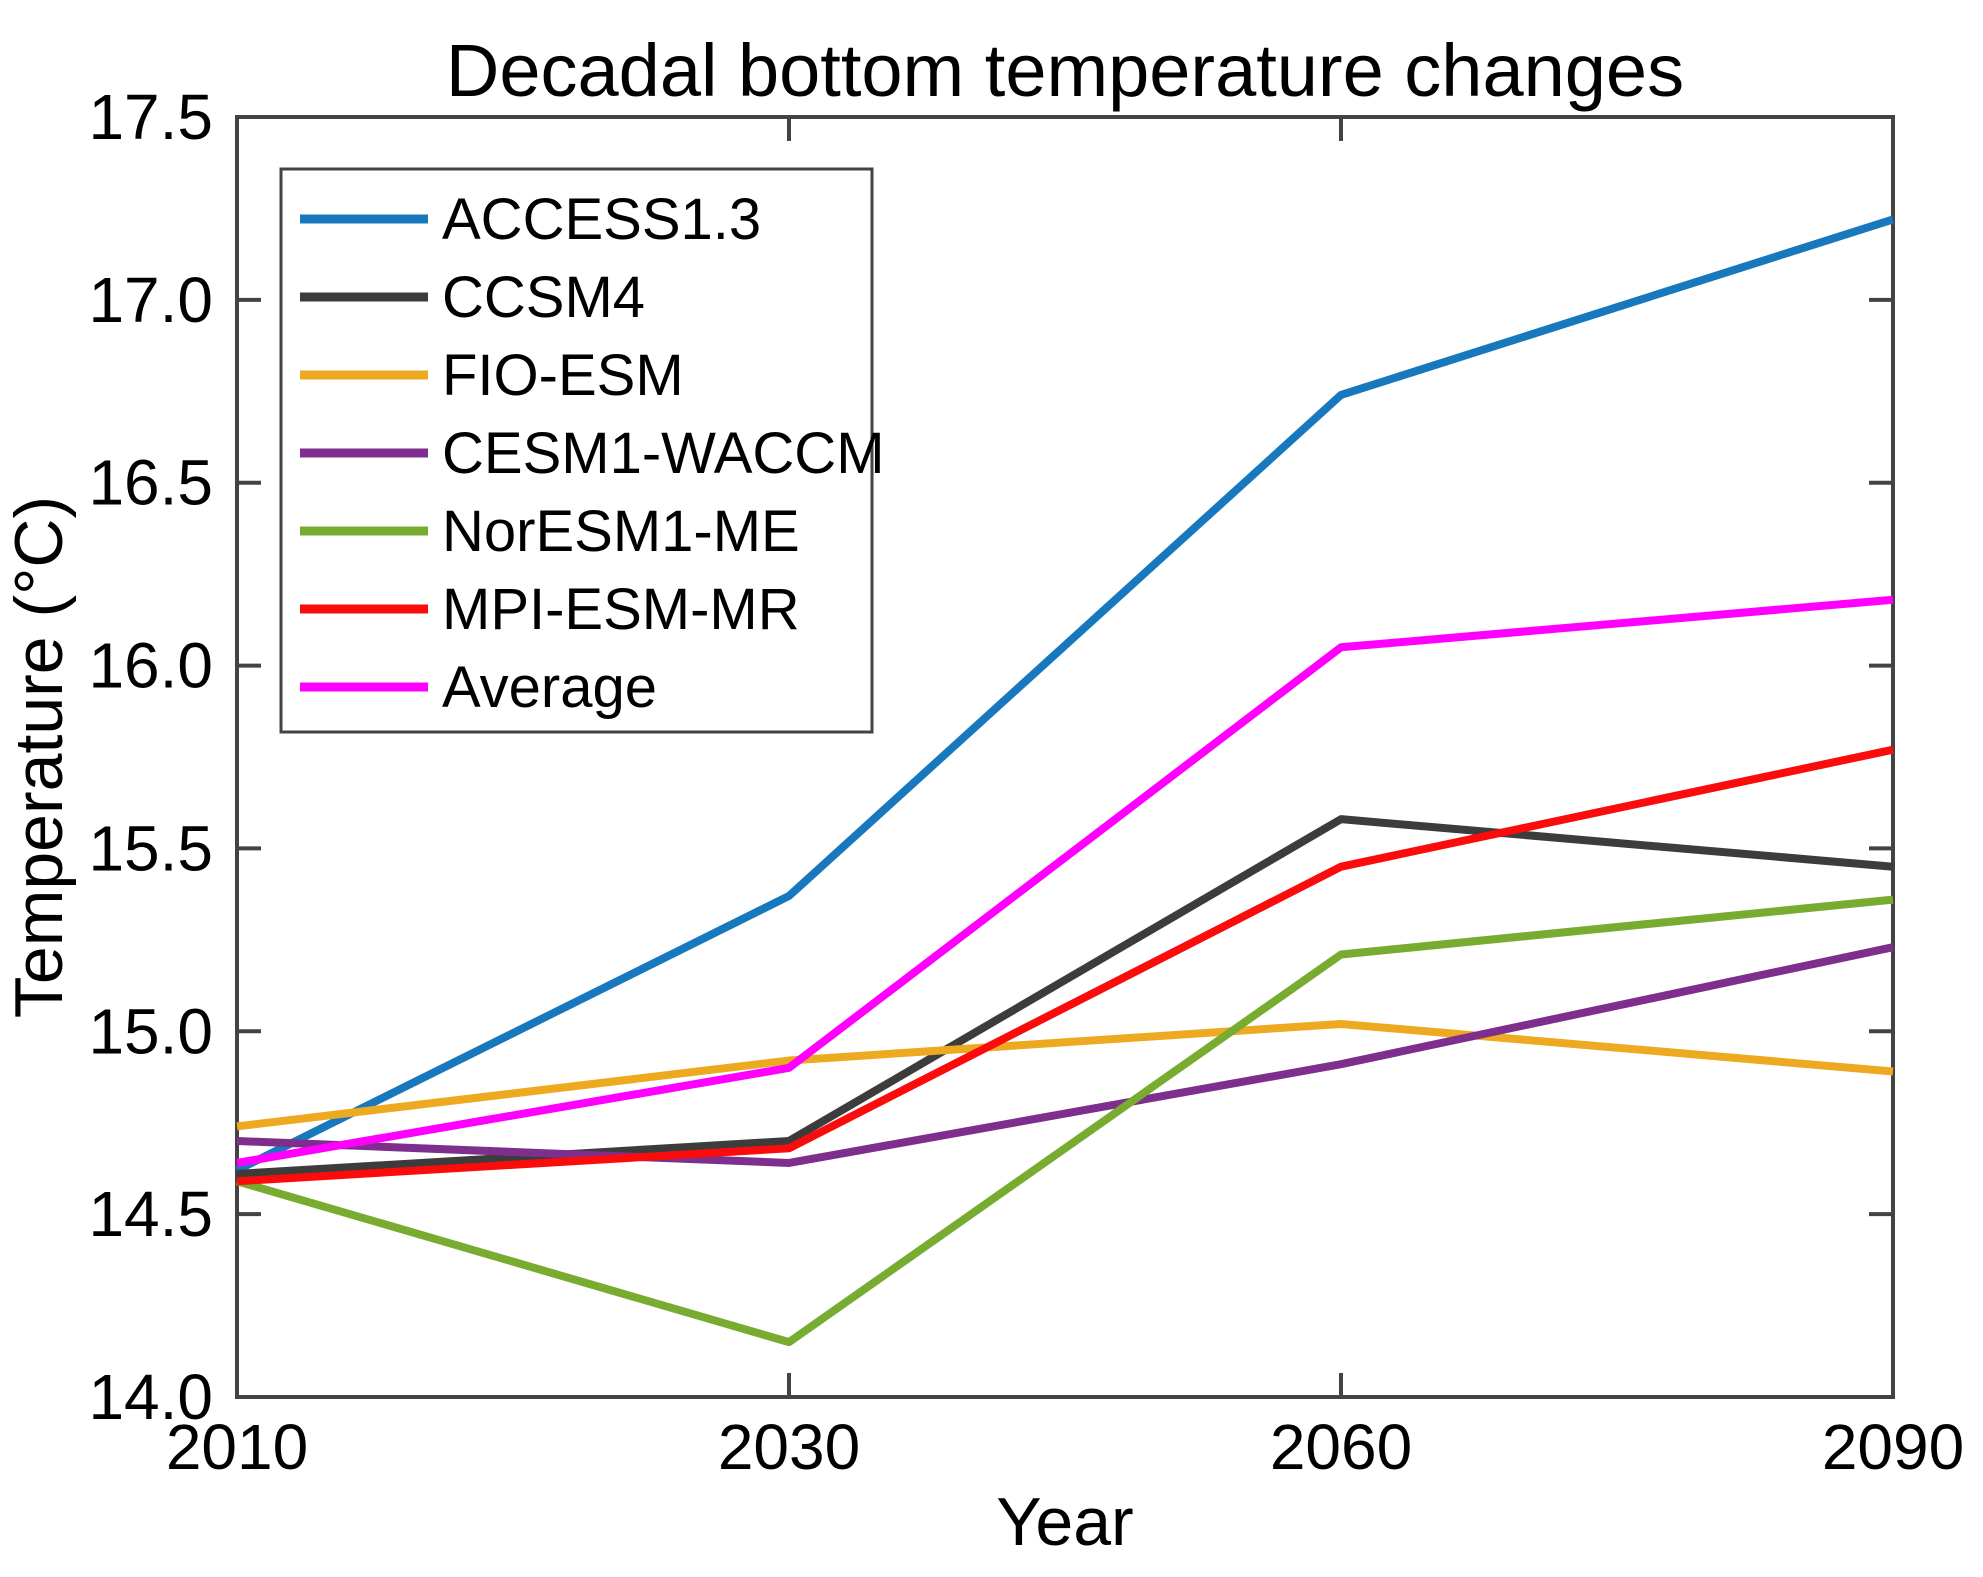 This screenshot has height=1577, width=1983. I want to click on y-tick-label: 17.0, so click(150, 300).